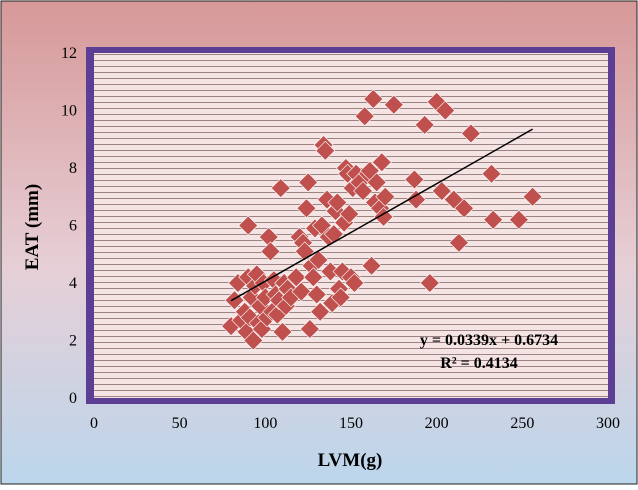 This screenshot has height=490, width=638. Describe the element at coordinates (265, 423) in the screenshot. I see `x-tick-label: 100` at that location.